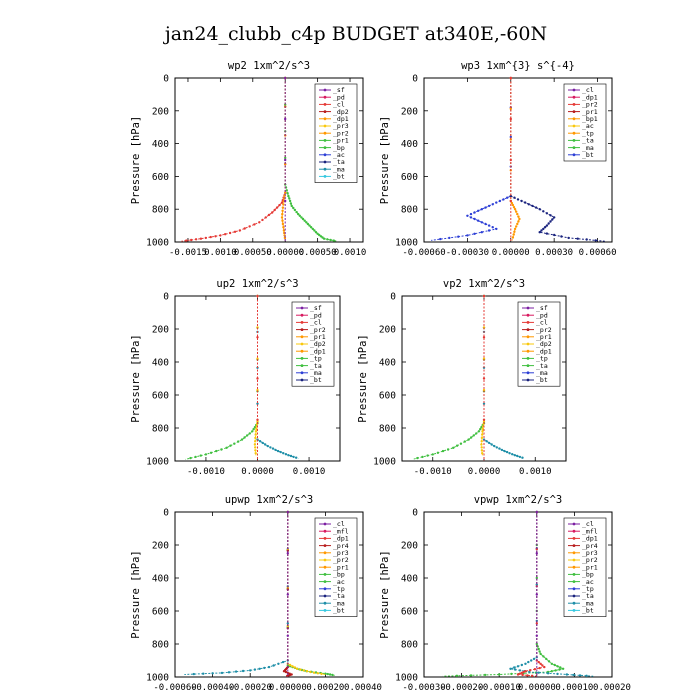  I want to click on y-tick-label: 800, so click(160, 645).